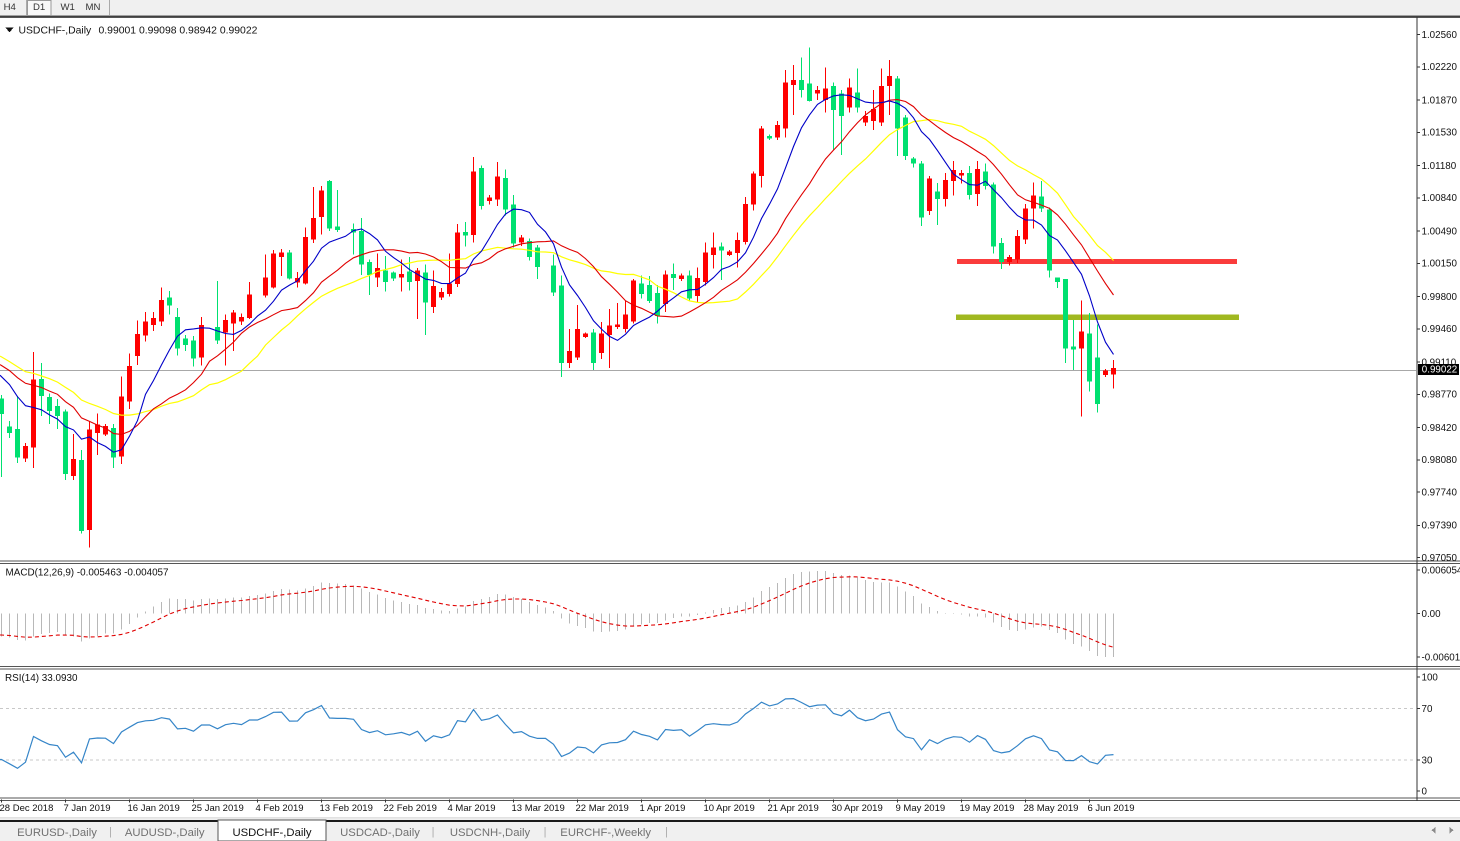  What do you see at coordinates (1111, 808) in the screenshot?
I see `svg-text: 6 Jun 2019` at bounding box center [1111, 808].